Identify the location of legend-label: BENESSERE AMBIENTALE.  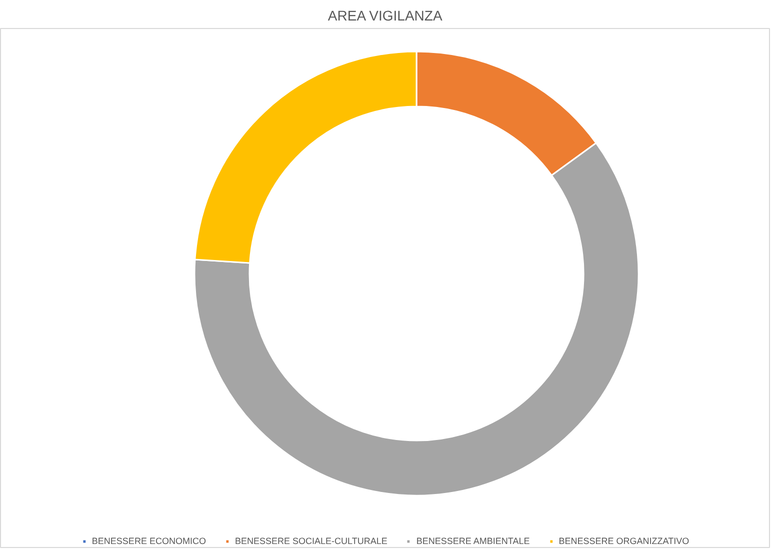
(473, 541).